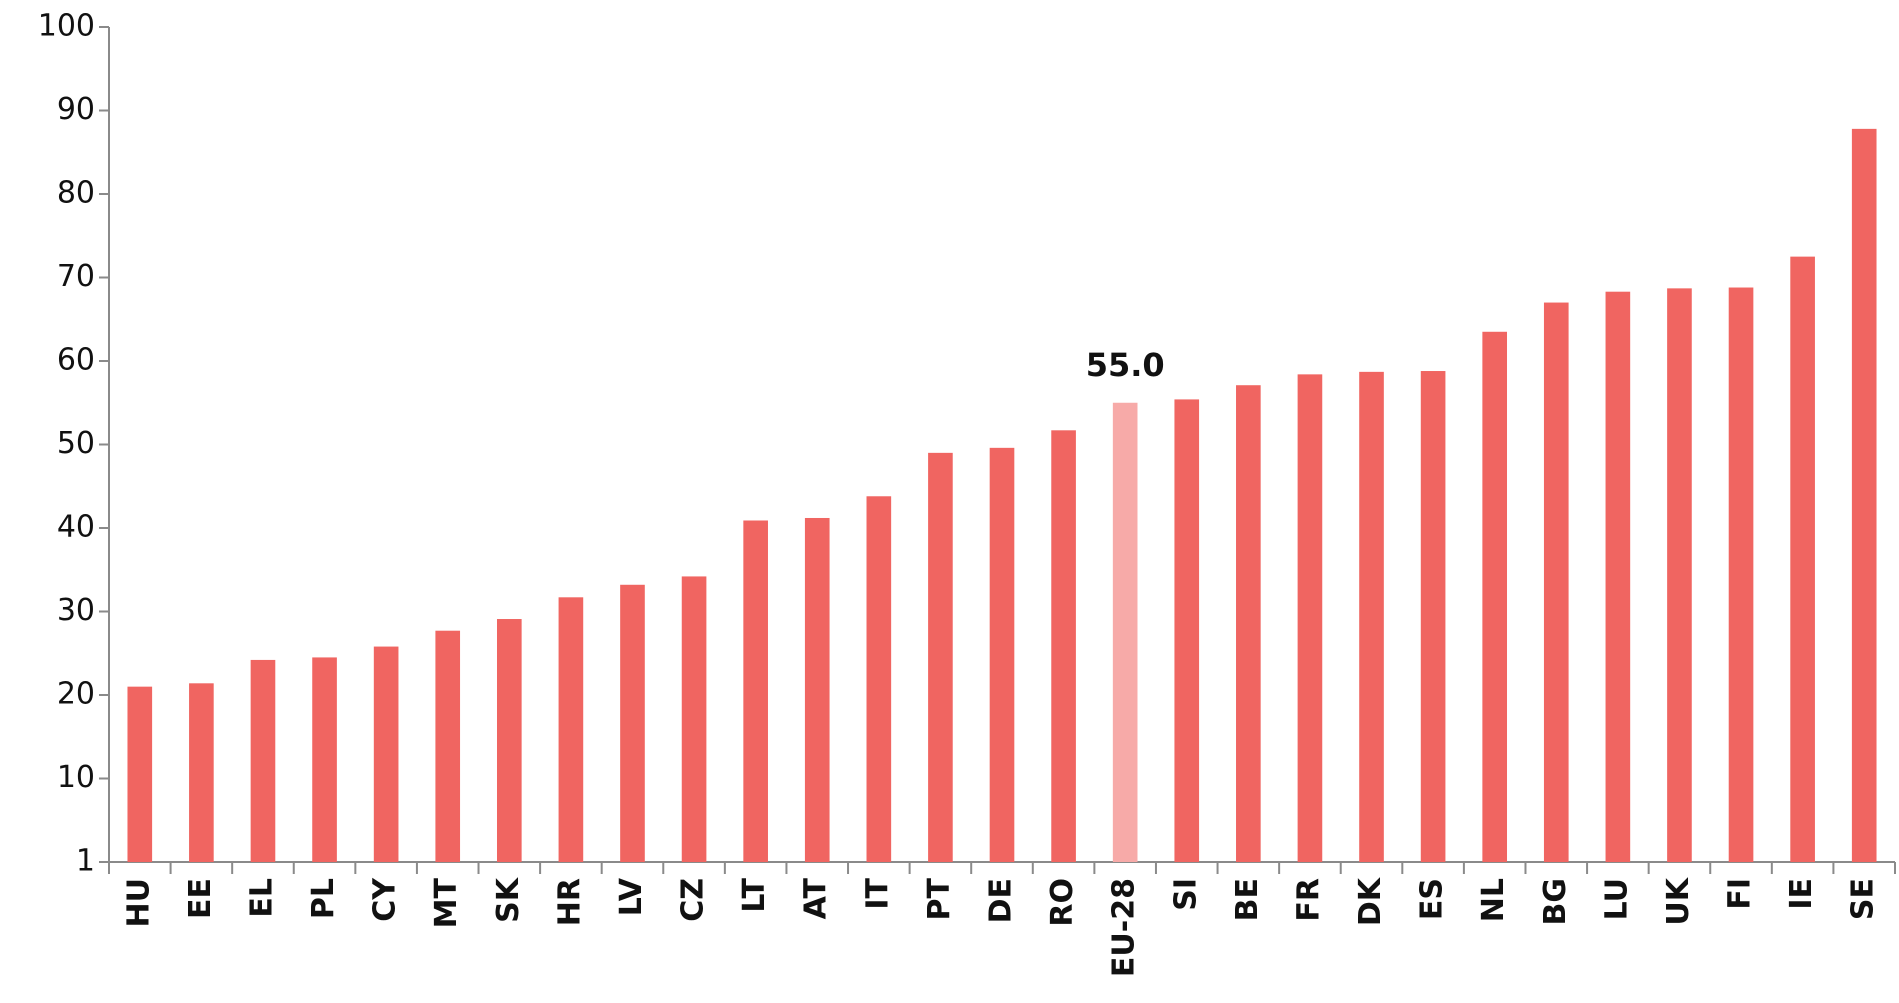 The image size is (1899, 1003). What do you see at coordinates (1678, 900) in the screenshot?
I see `x-tick-label: UK` at bounding box center [1678, 900].